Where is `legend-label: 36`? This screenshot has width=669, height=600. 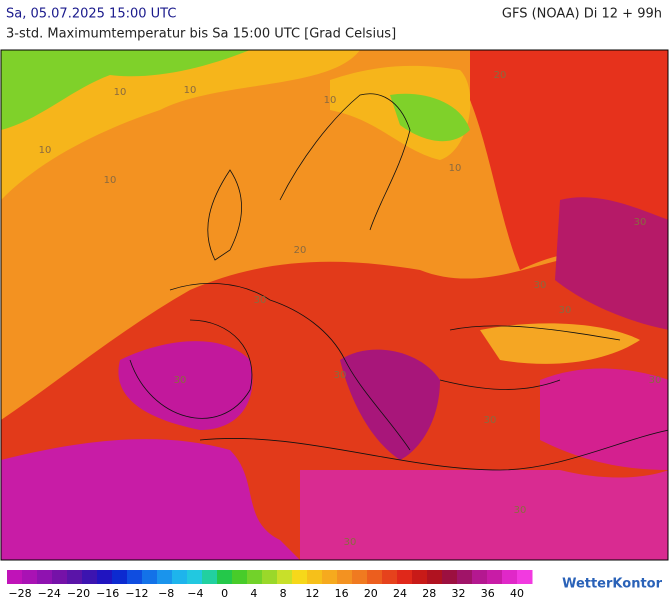
legend-label: 36 is located at coordinates (488, 593).